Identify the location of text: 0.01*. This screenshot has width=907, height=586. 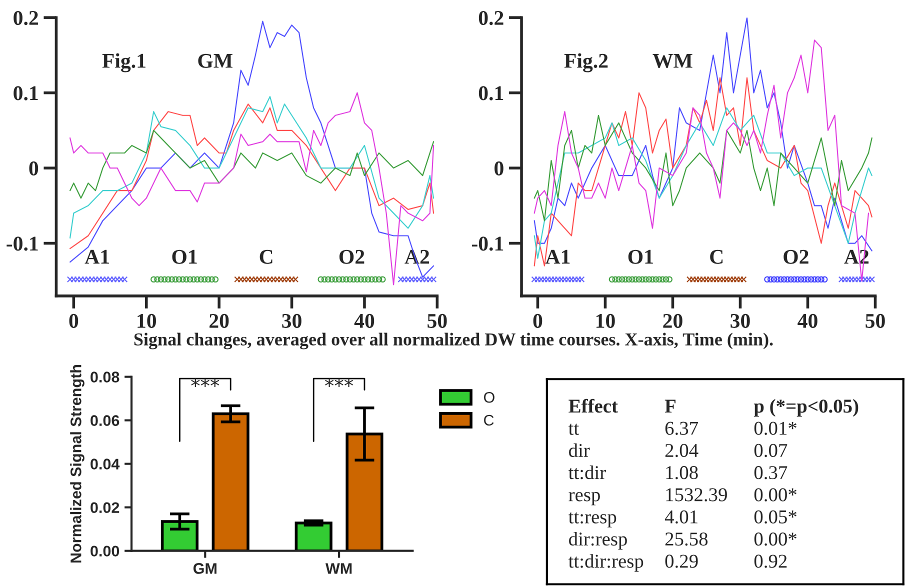
(775, 428).